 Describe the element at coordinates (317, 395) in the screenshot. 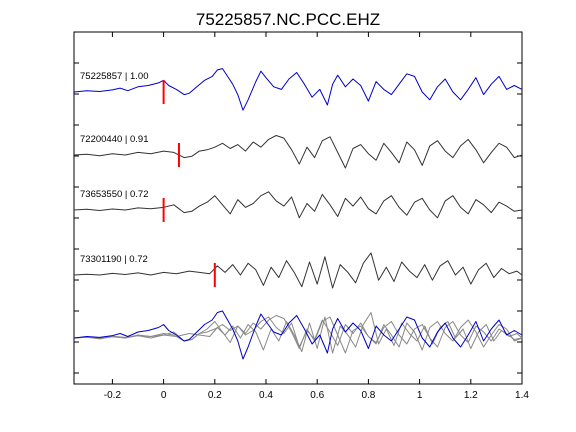

I see `x-tick-label: 0.6` at that location.